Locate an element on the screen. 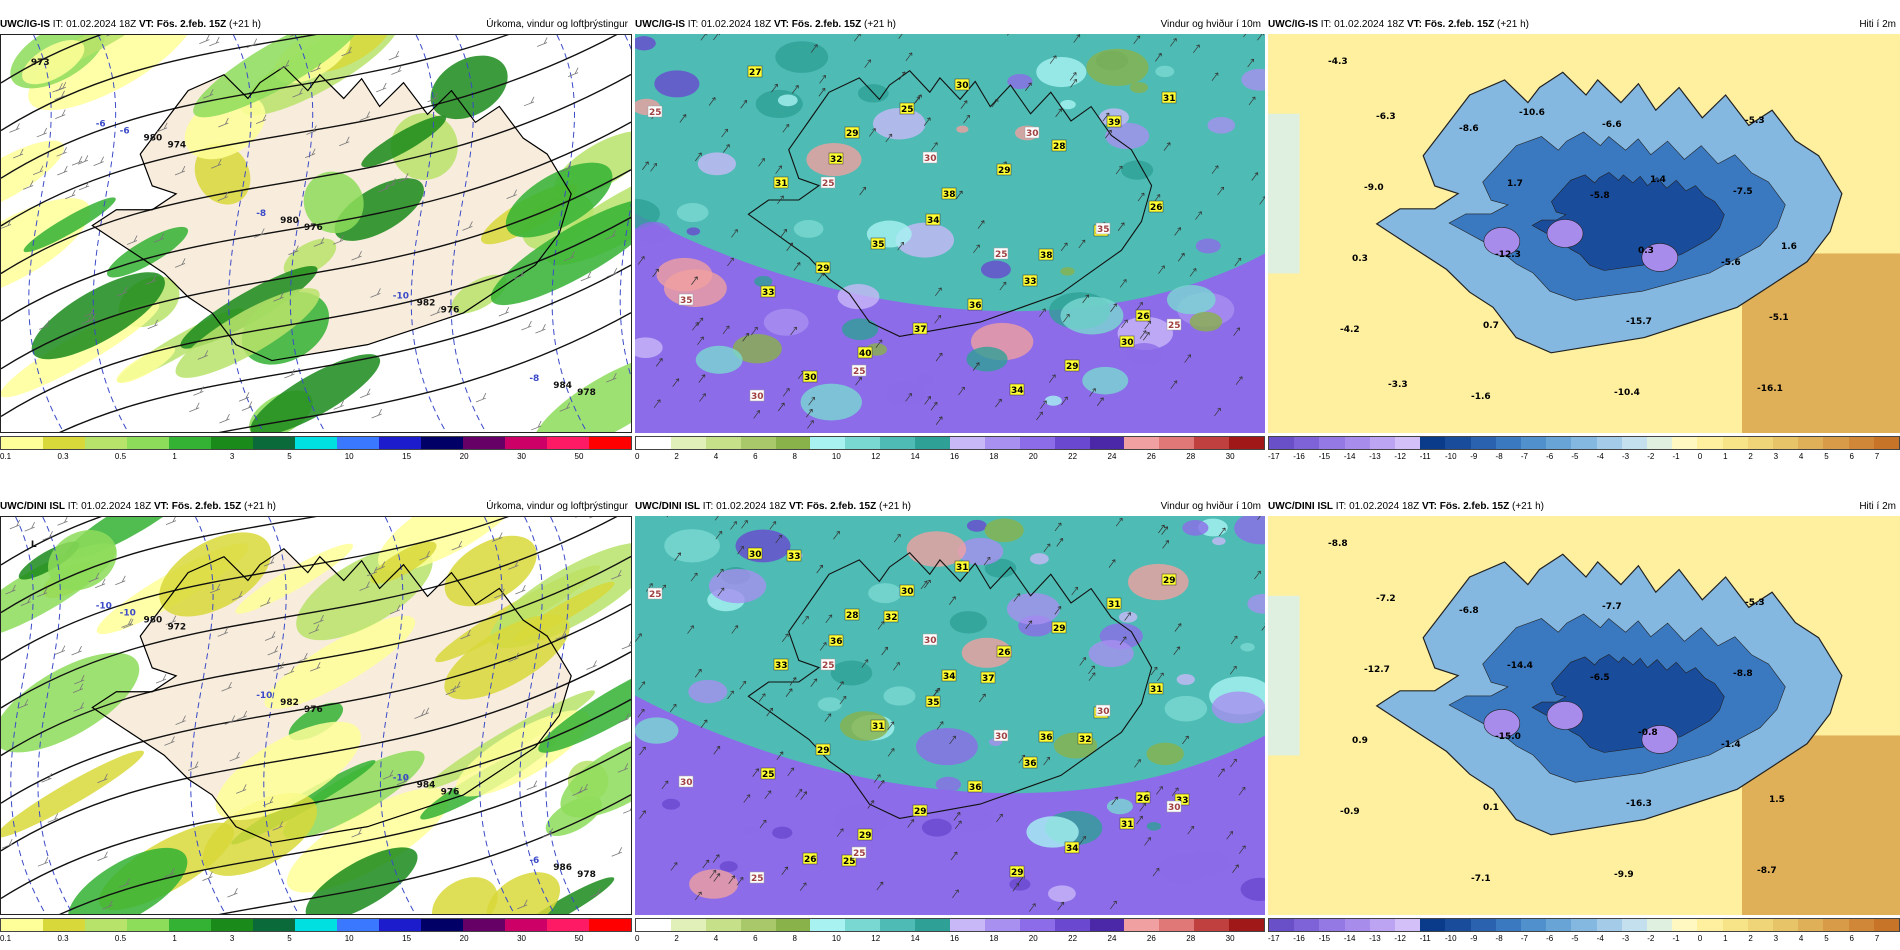 The image size is (1900, 950). colorbar-tick-label: 50 is located at coordinates (579, 456).